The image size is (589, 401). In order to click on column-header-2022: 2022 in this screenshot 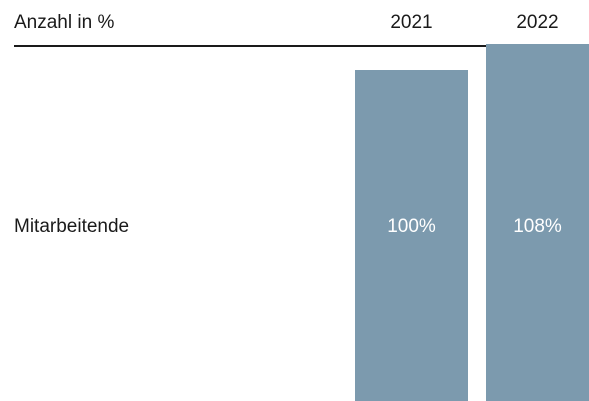, I will do `click(537, 22)`.